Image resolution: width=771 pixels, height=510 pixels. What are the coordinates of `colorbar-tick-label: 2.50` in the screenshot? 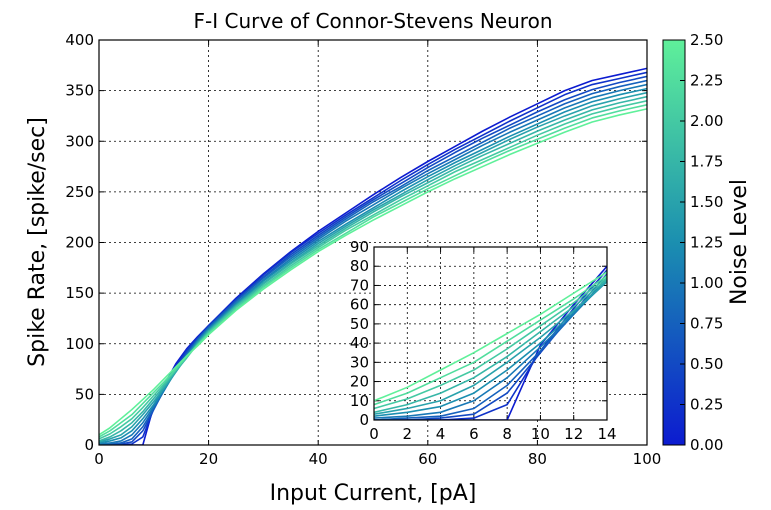 It's located at (706, 40).